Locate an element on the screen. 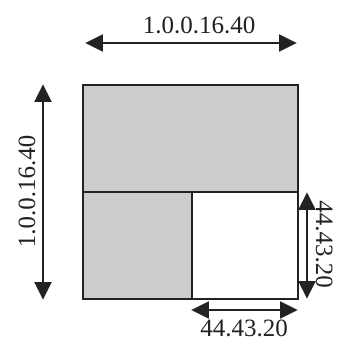  bottom-inner-dimension-label: 44.43.20 is located at coordinates (244, 328).